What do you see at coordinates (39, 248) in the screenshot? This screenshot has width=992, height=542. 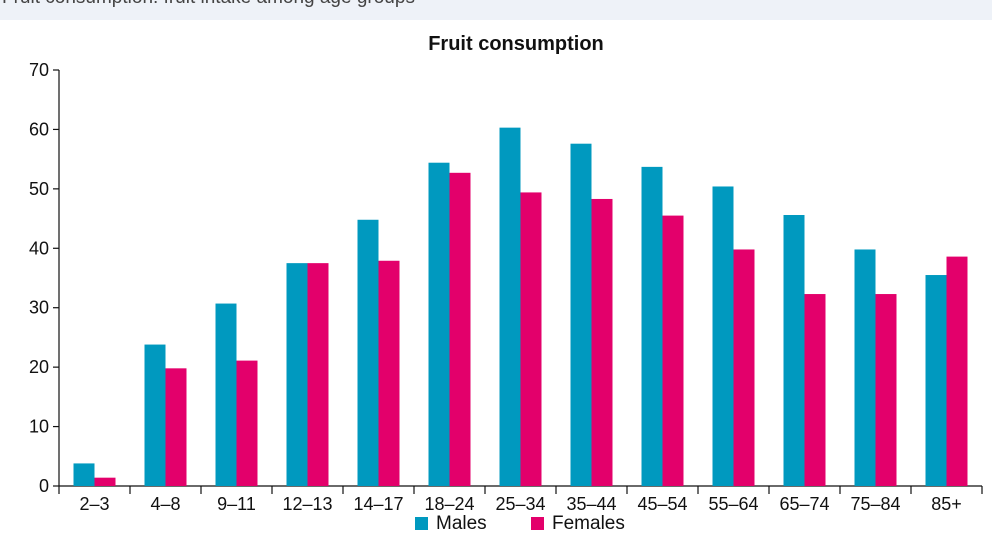 I see `y-tick-label: 40` at bounding box center [39, 248].